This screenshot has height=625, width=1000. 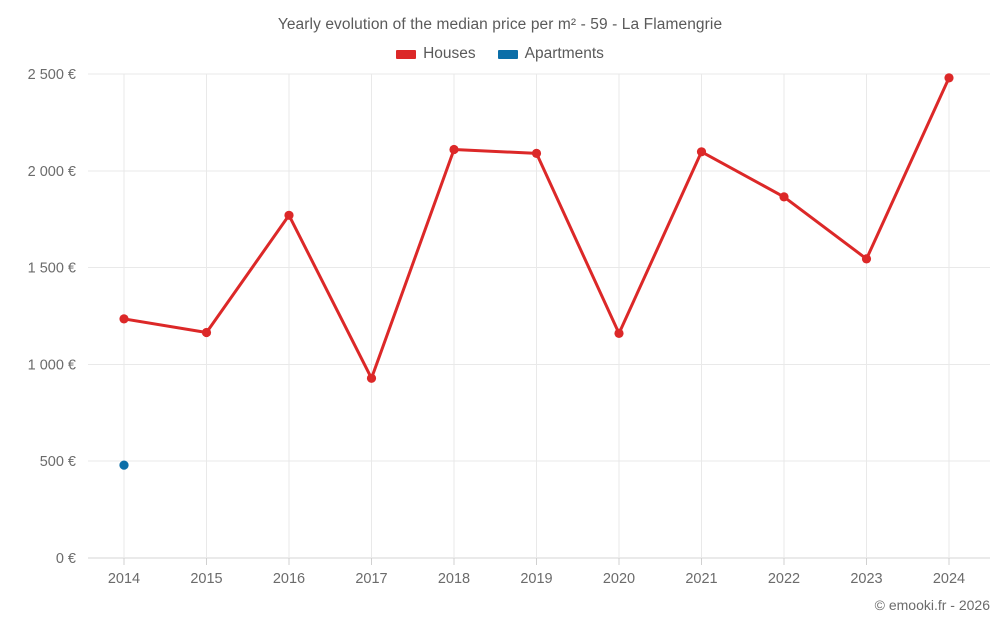 What do you see at coordinates (206, 332) in the screenshot?
I see `data-point-houses-2015` at bounding box center [206, 332].